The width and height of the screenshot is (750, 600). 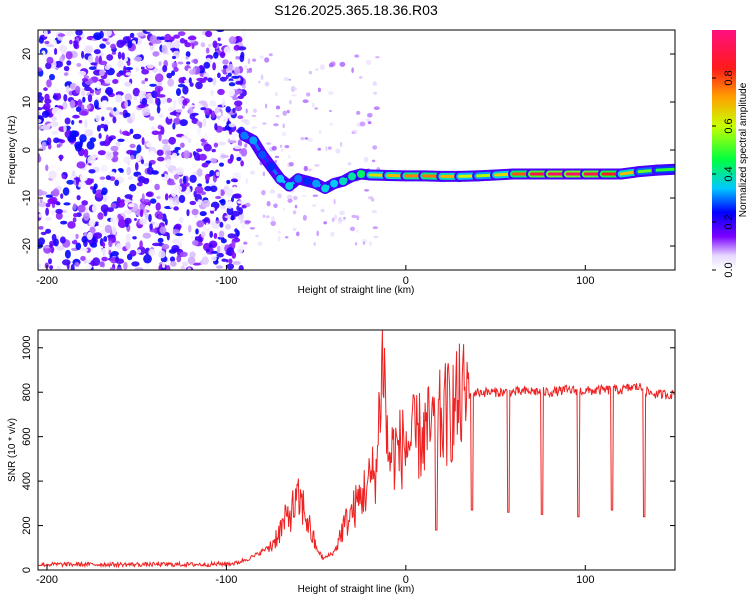 I want to click on x-tick-label: 100, so click(x=585, y=580).